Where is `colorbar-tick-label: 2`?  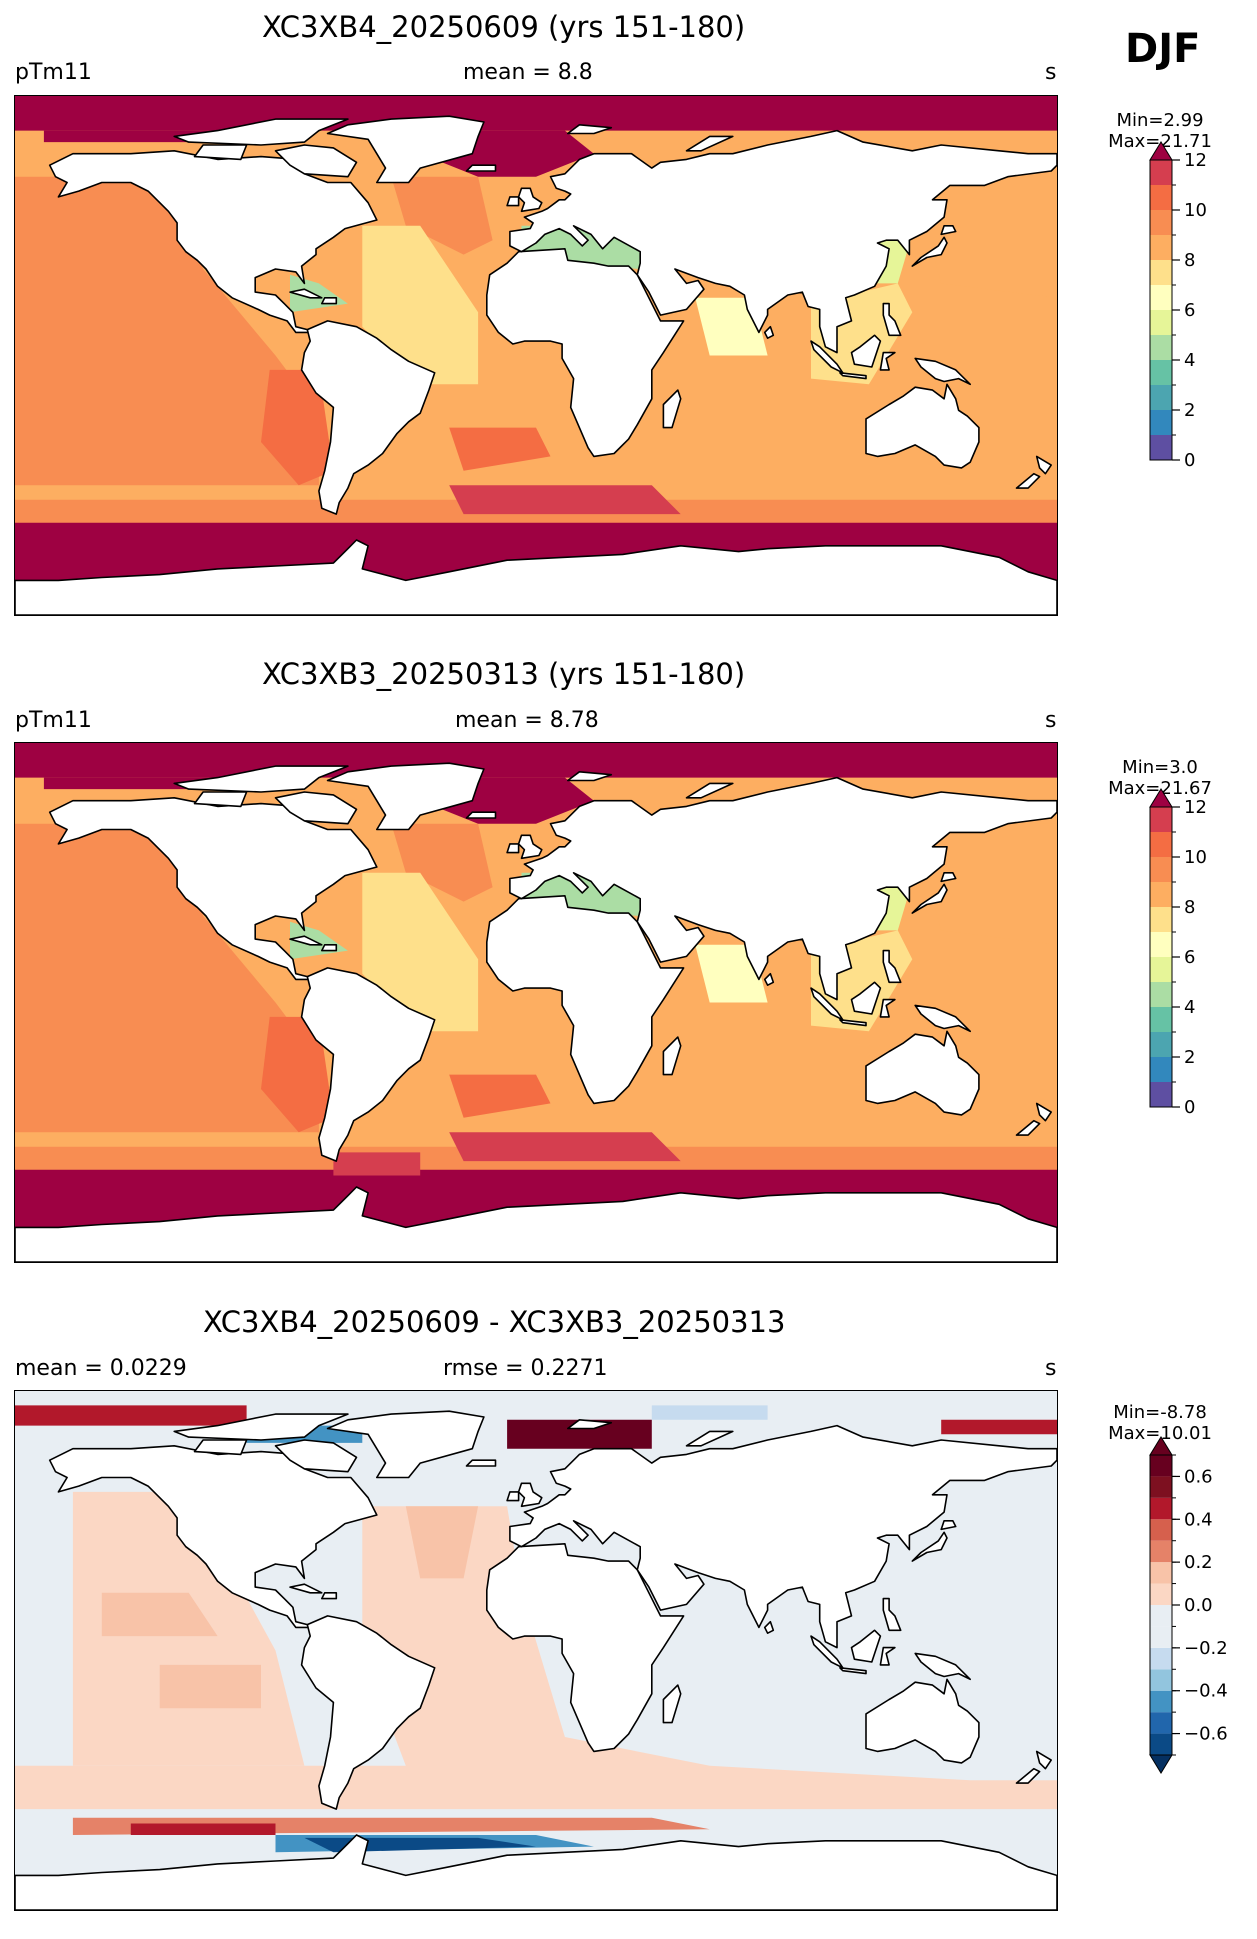
colorbar-tick-label: 2 is located at coordinates (1189, 1057).